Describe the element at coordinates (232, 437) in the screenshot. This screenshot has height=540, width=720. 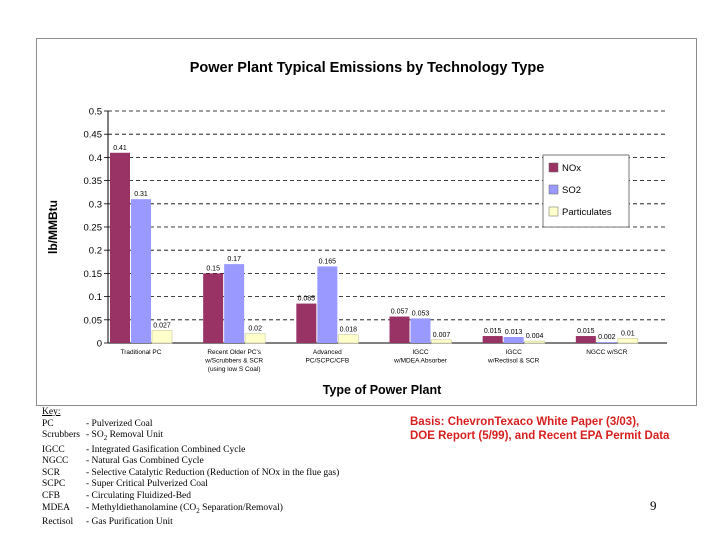
I see `key-row: Scrubbers - SO2 Removal Unit` at that location.